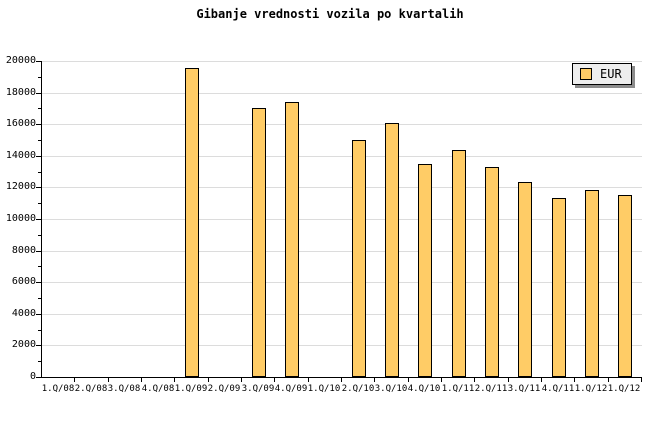 The image size is (660, 440). What do you see at coordinates (611, 74) in the screenshot?
I see `legend-label: EUR` at bounding box center [611, 74].